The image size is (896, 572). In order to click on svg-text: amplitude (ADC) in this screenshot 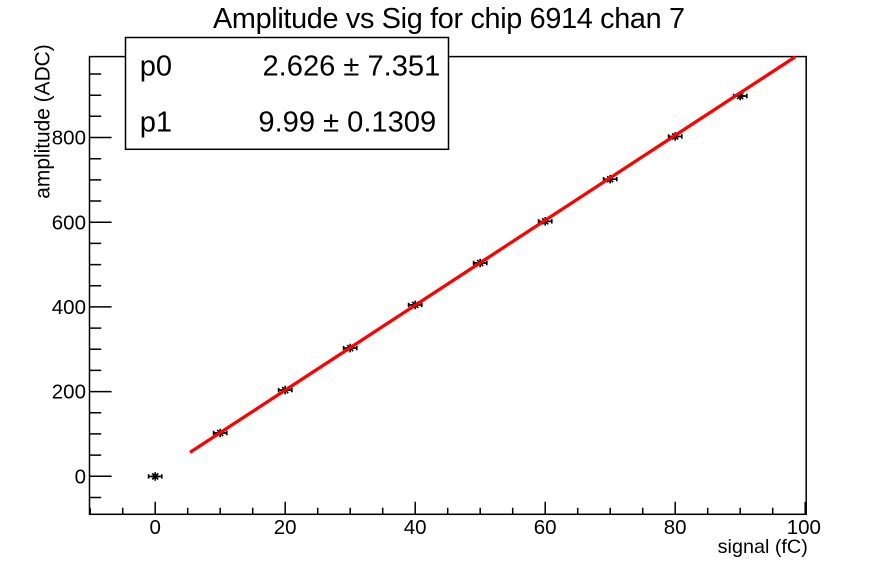, I will do `click(43, 121)`.